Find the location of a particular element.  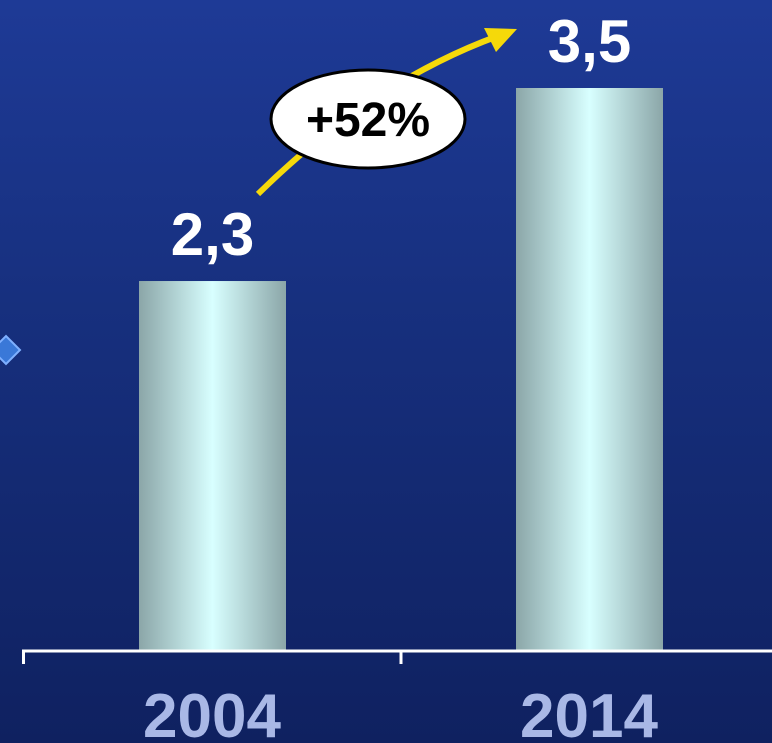

tick-label-2014: 2014 is located at coordinates (589, 712).